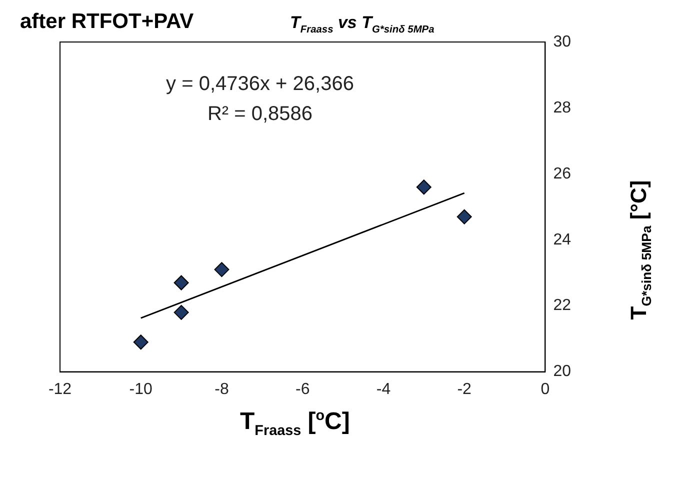 This screenshot has width=691, height=479. I want to click on x-tick-label: -6, so click(302, 389).